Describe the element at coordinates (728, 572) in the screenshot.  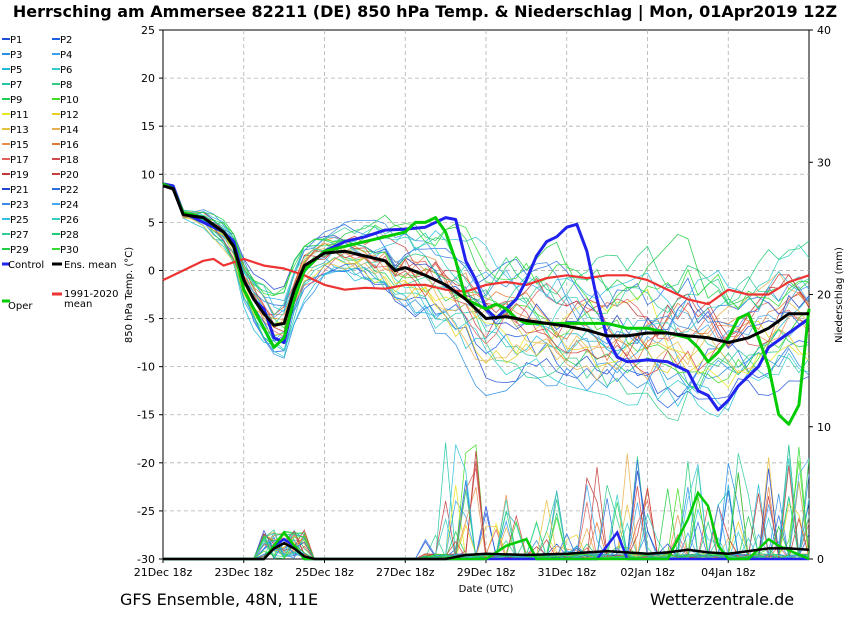
I see `x-tick-label: 04Jan 18z` at that location.